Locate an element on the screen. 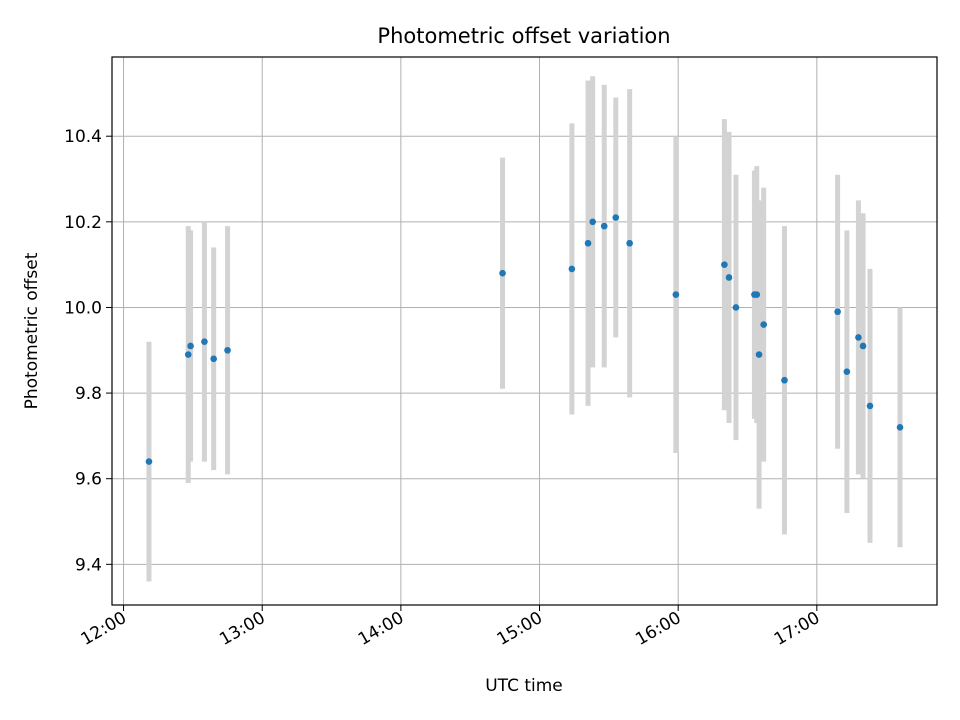 Image resolution: width=960 pixels, height=720 pixels. chart-title: Photometric offset variation is located at coordinates (523, 36).